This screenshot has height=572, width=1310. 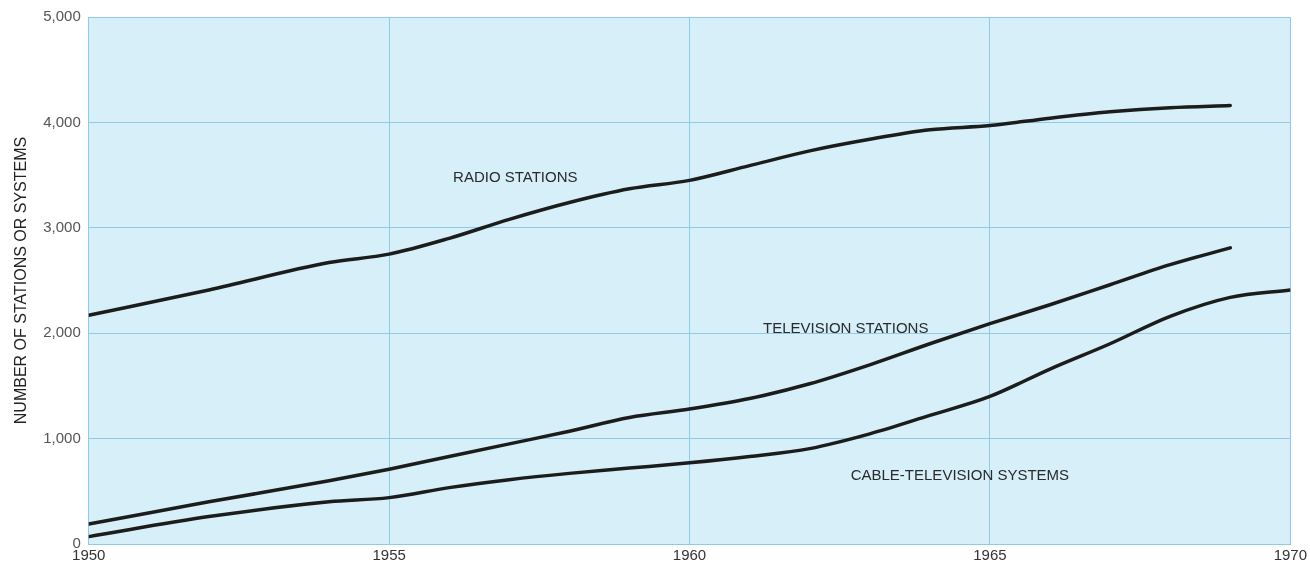 What do you see at coordinates (515, 176) in the screenshot?
I see `series-label: RADIO STATIONS` at bounding box center [515, 176].